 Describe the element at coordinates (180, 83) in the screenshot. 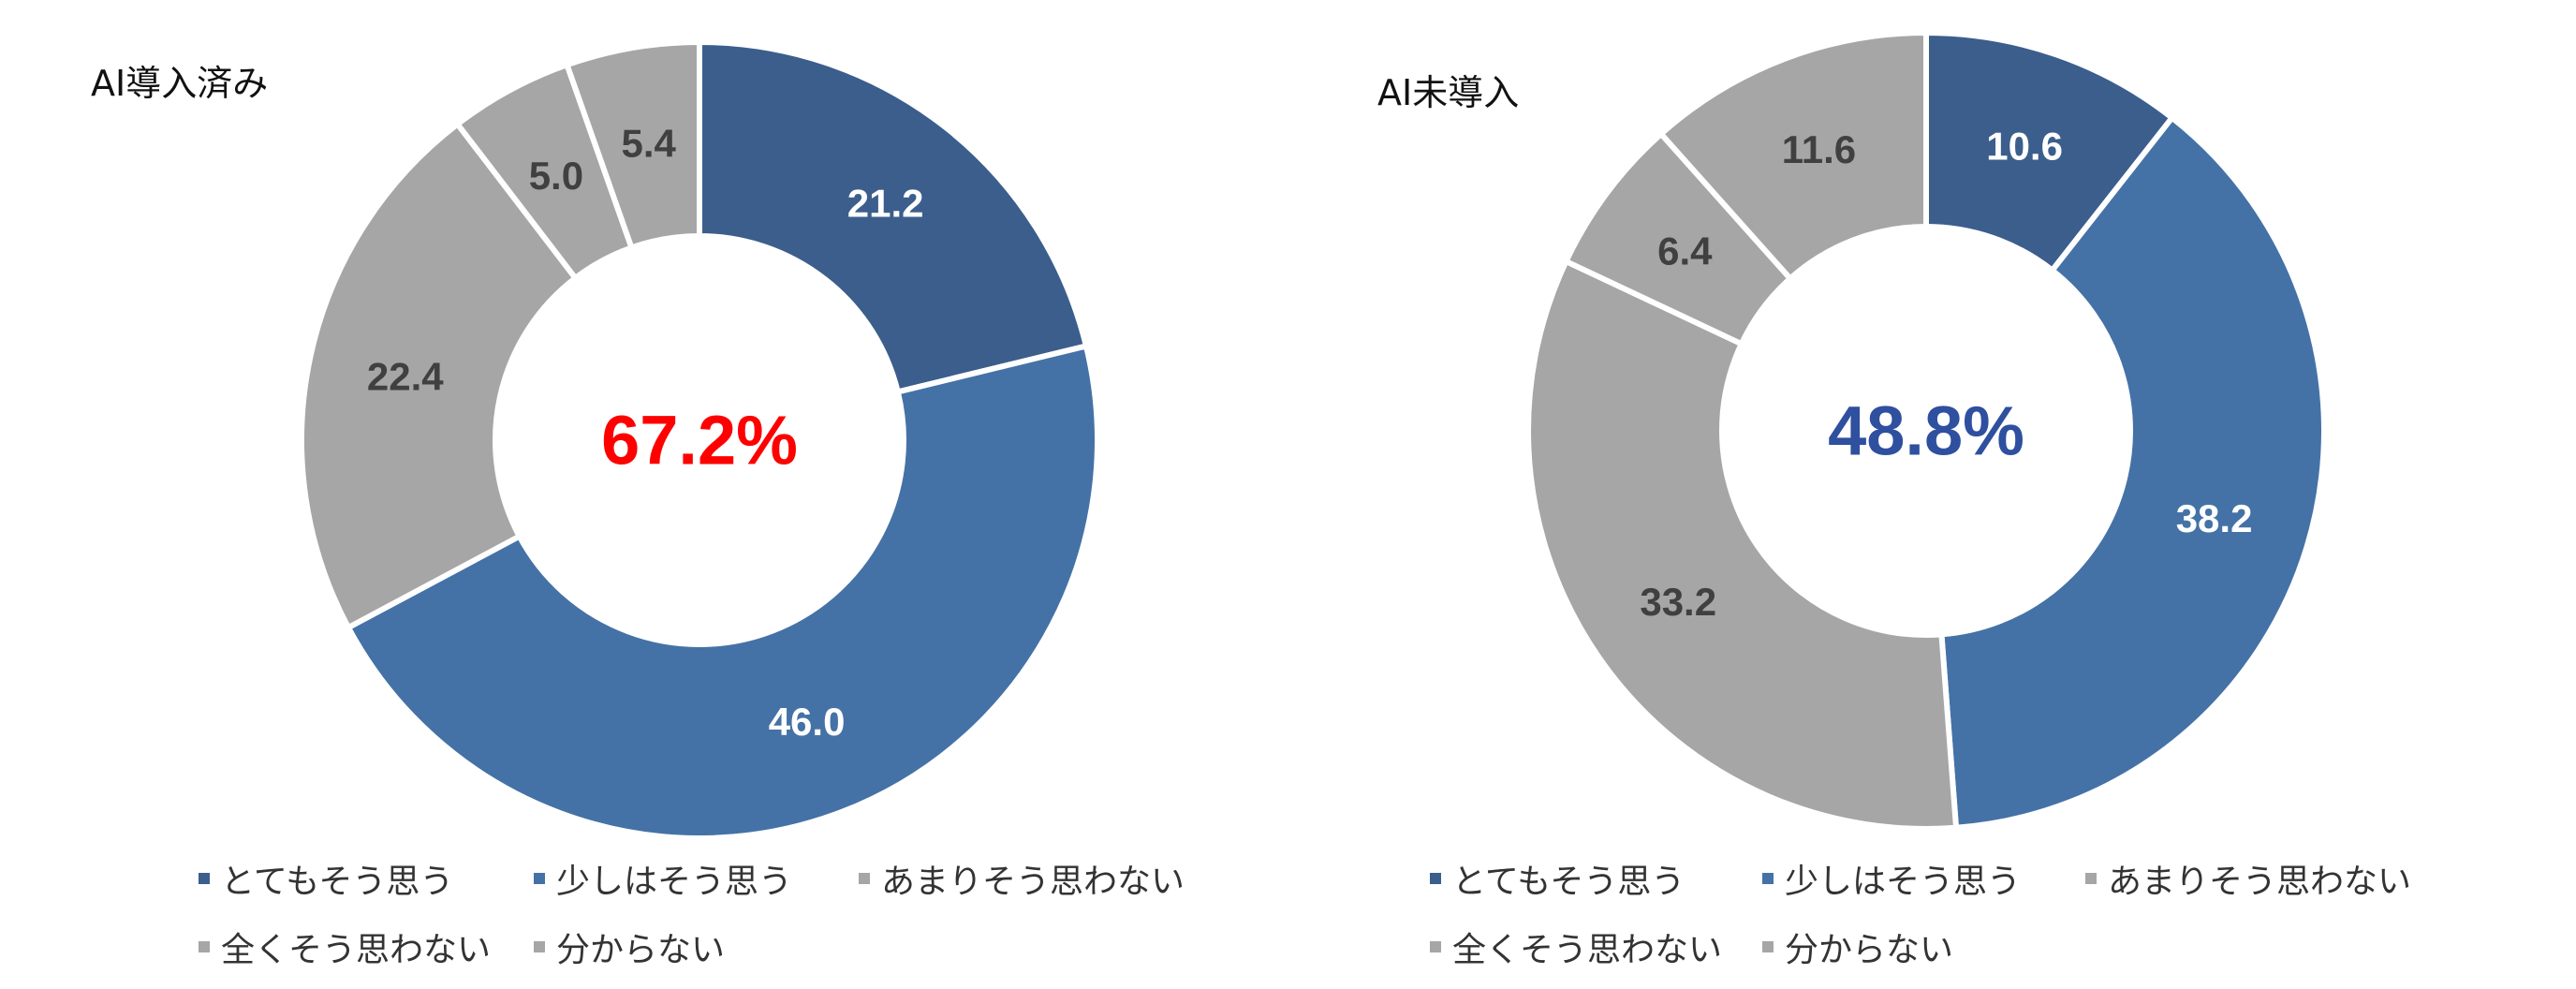

I see `chart-title: AI導入済み` at that location.